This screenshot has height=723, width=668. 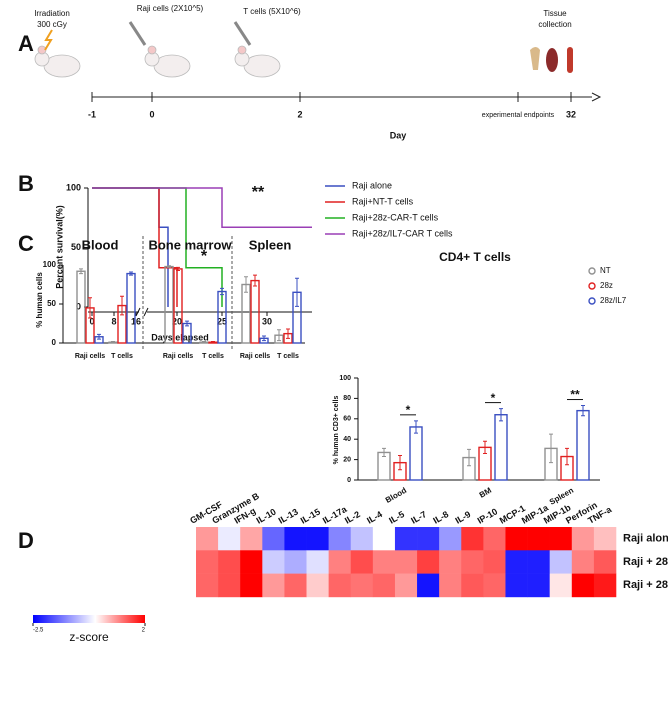 I want to click on panel-letter: C, so click(x=26, y=243).